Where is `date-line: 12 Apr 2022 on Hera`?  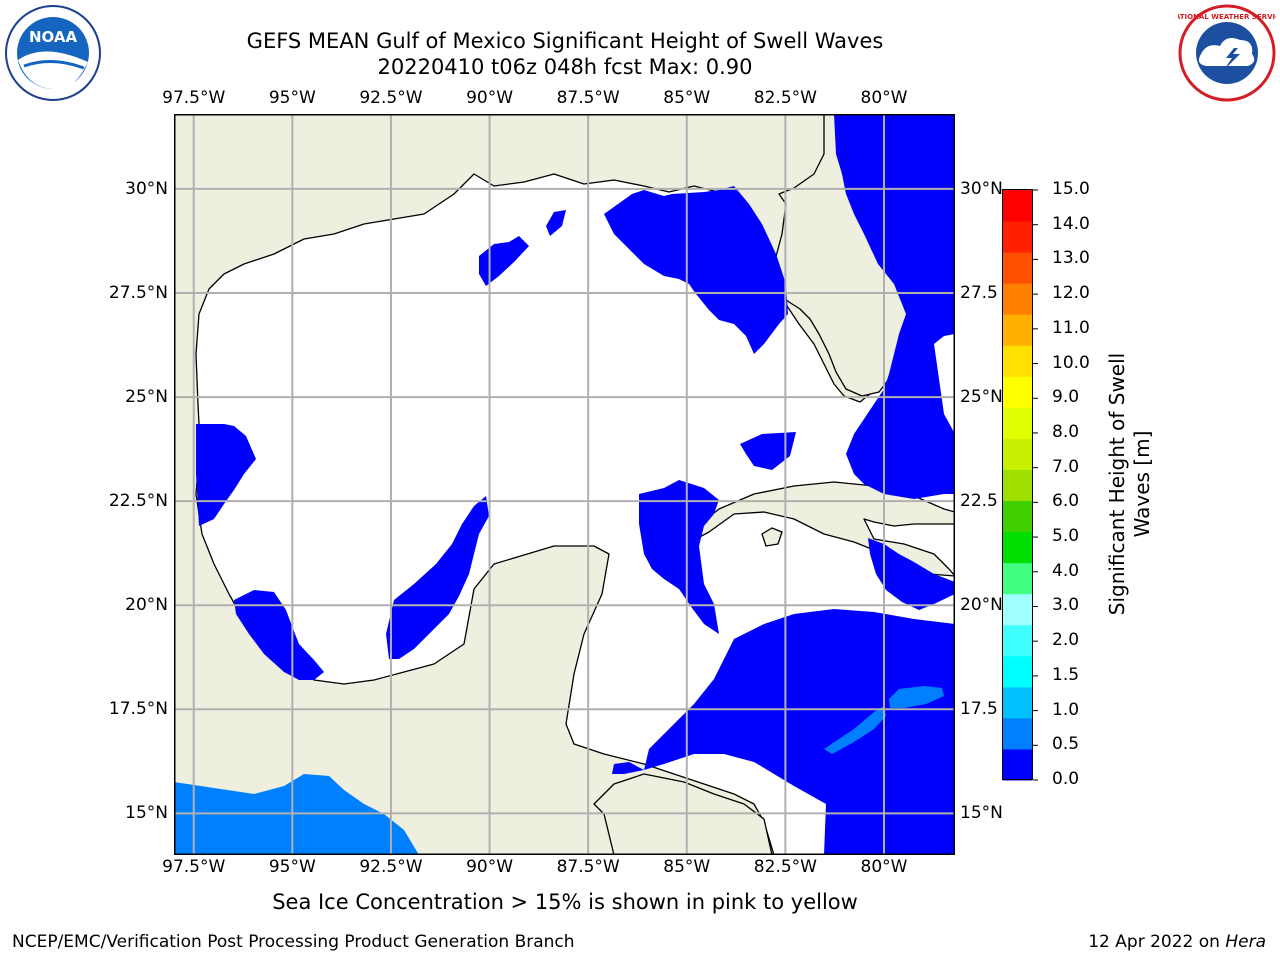
date-line: 12 Apr 2022 on Hera is located at coordinates (1177, 942).